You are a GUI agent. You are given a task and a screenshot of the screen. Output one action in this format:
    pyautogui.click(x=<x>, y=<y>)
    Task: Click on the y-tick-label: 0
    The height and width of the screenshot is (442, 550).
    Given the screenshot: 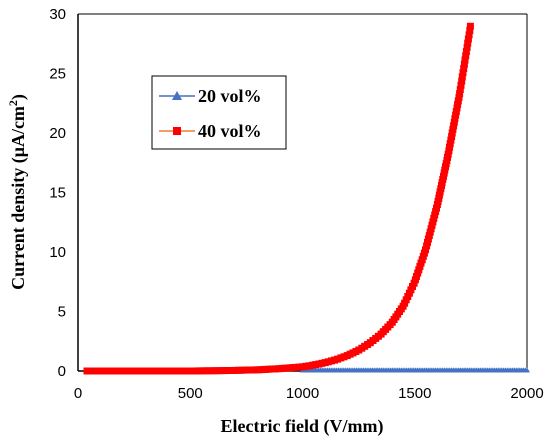 What is the action you would take?
    pyautogui.click(x=62, y=371)
    